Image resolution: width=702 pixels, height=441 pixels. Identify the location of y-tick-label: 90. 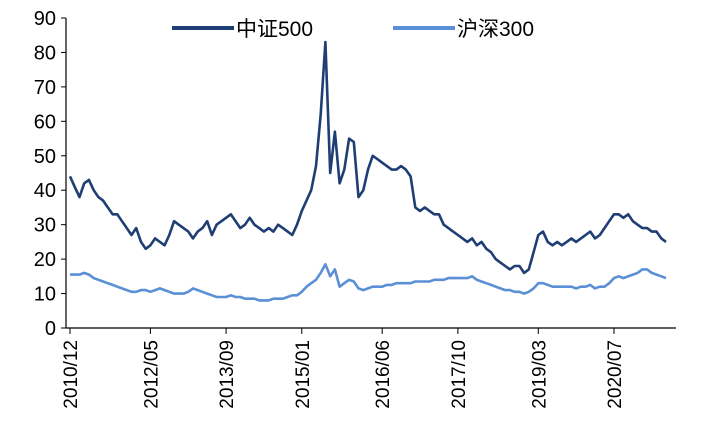
(45, 19).